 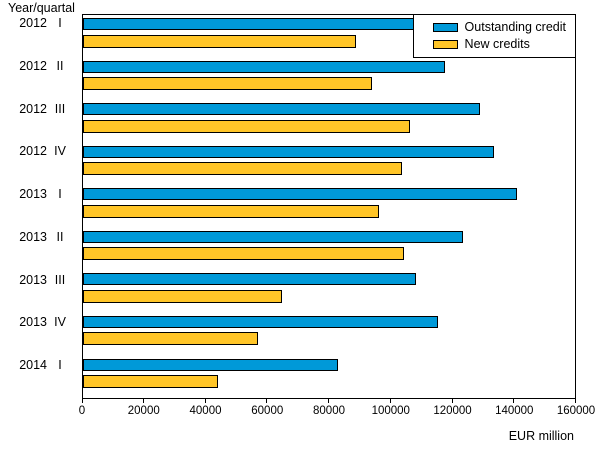 What do you see at coordinates (205, 411) in the screenshot?
I see `tick-label: 40000` at bounding box center [205, 411].